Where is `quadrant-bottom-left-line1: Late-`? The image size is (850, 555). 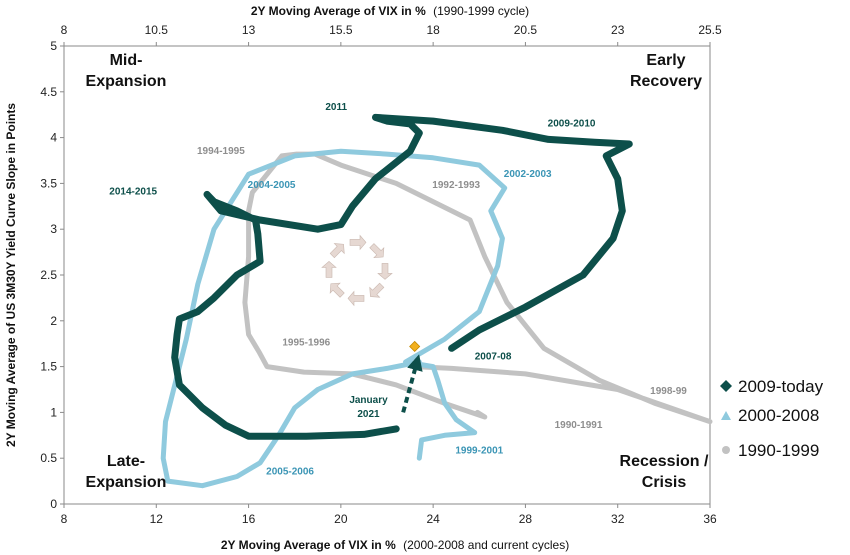 quadrant-bottom-left-line1: Late- is located at coordinates (126, 461).